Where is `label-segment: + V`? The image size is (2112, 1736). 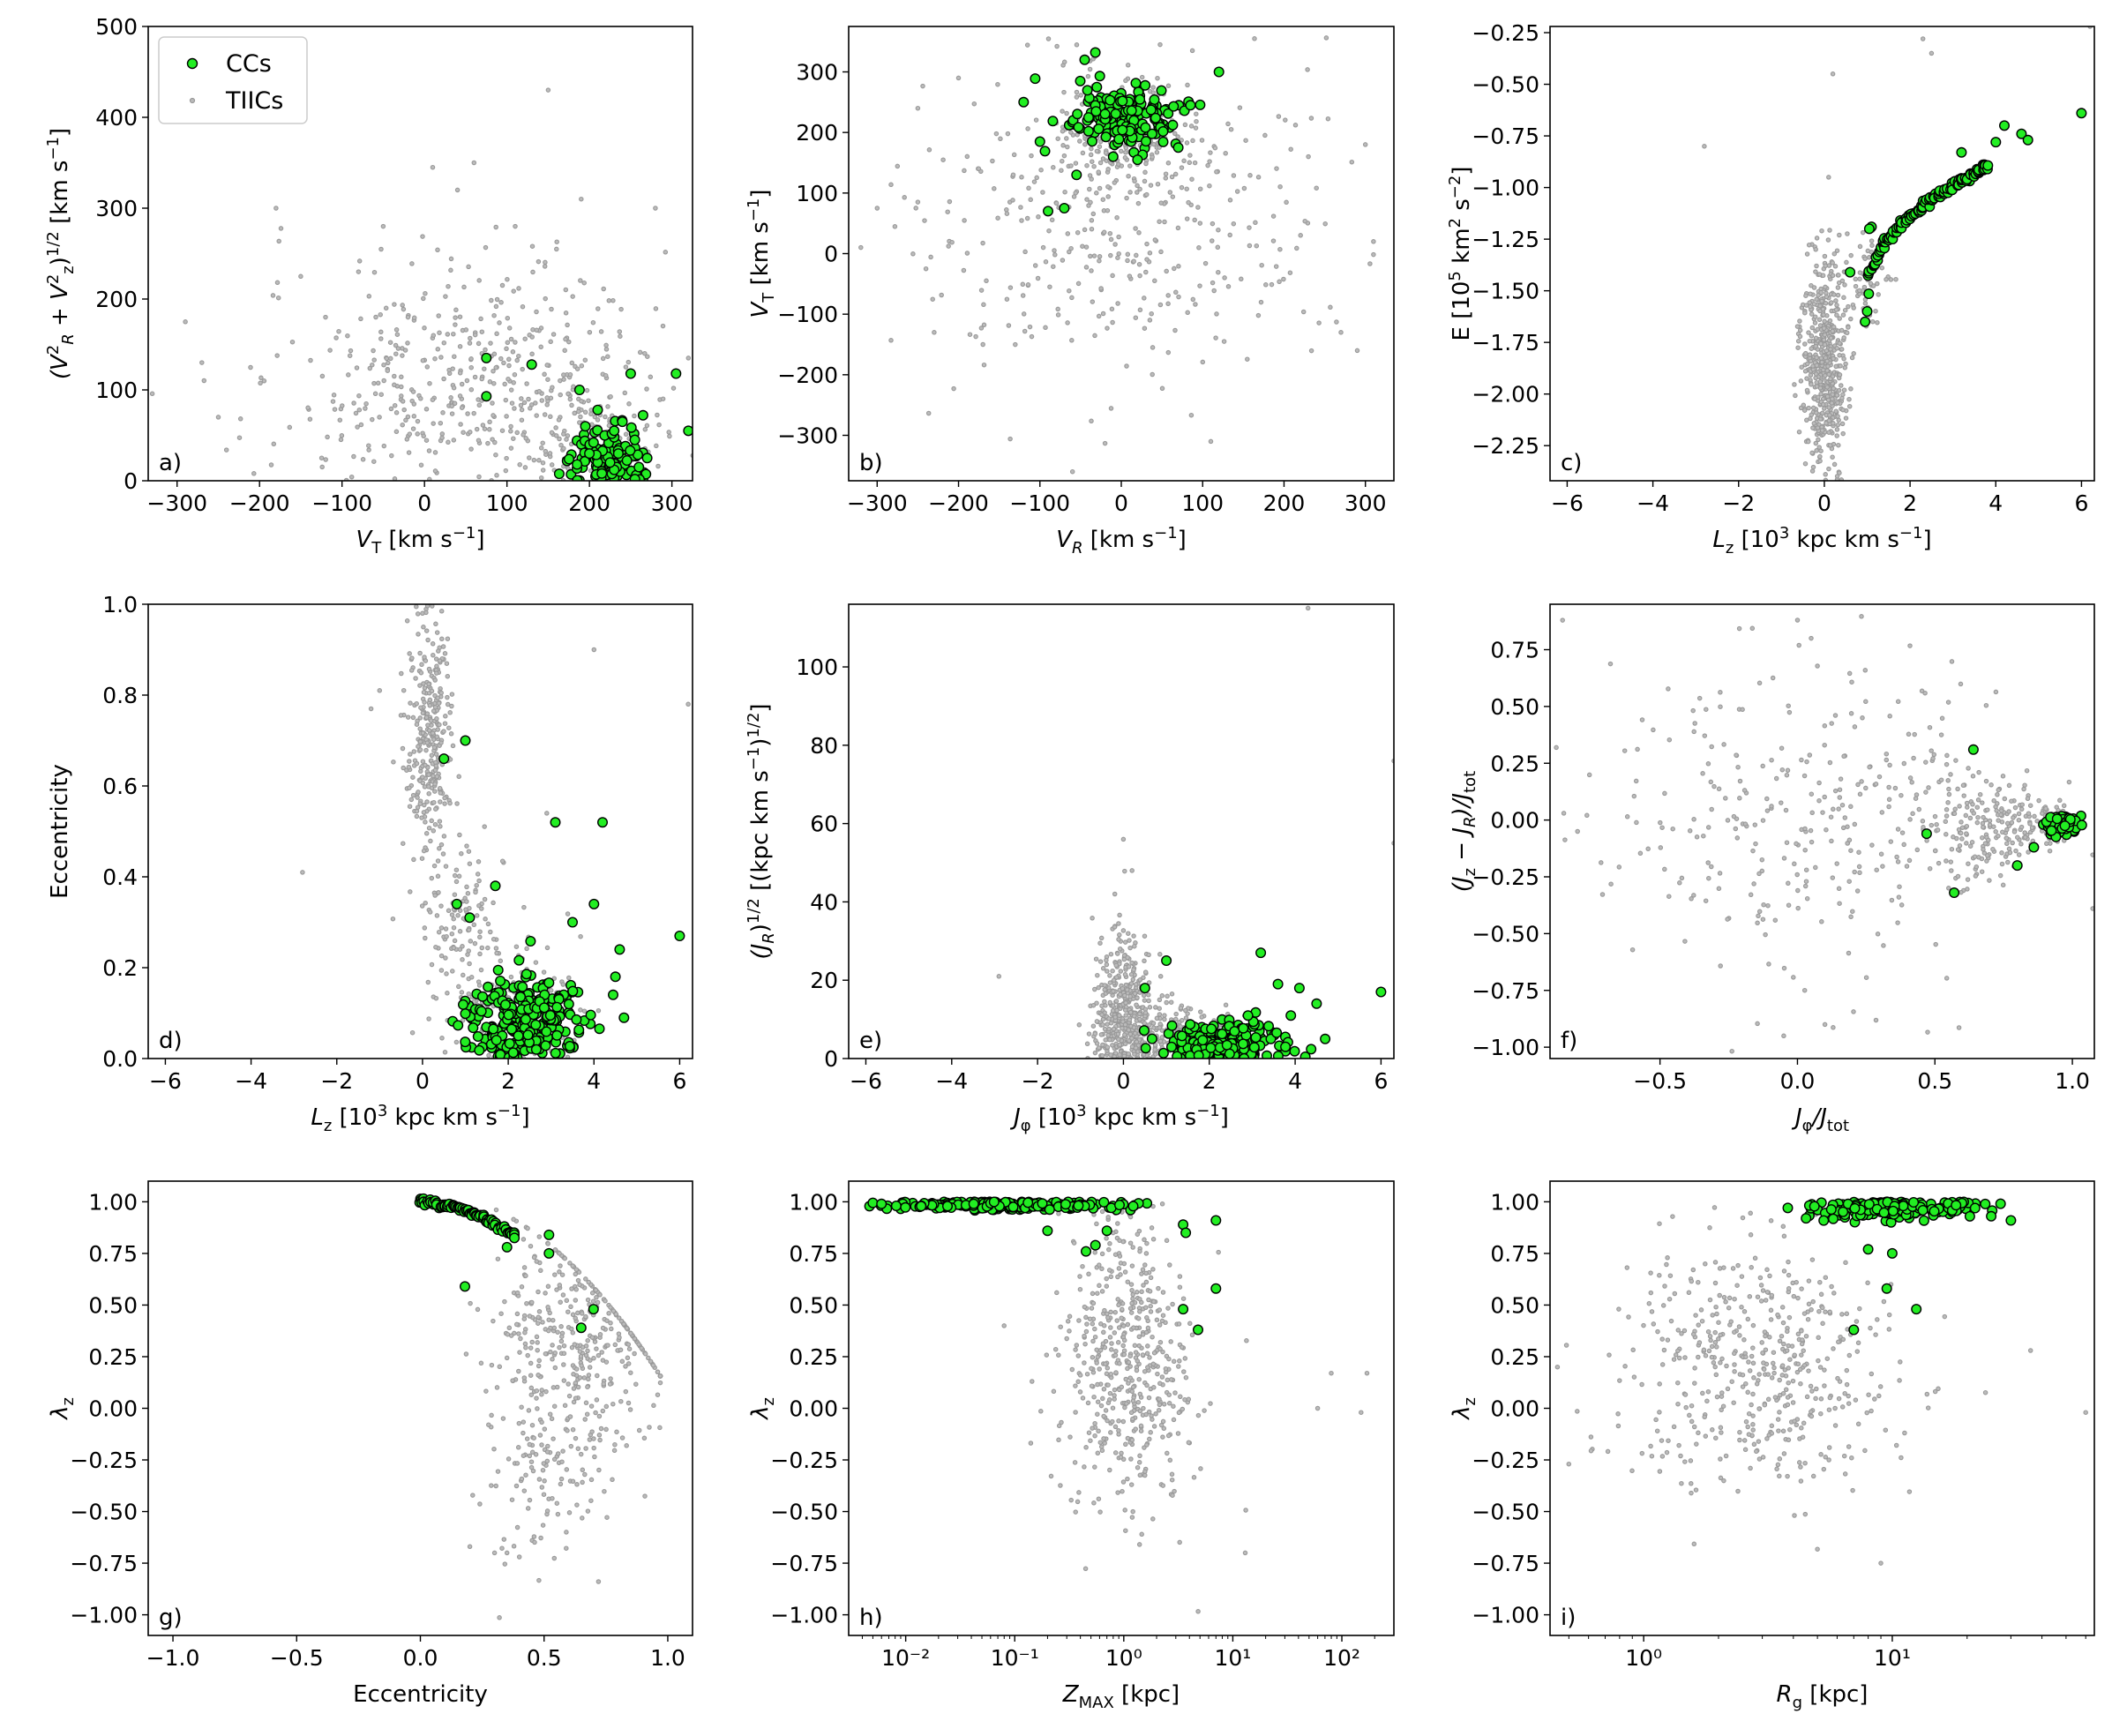 label-segment: + V is located at coordinates (60, 307).